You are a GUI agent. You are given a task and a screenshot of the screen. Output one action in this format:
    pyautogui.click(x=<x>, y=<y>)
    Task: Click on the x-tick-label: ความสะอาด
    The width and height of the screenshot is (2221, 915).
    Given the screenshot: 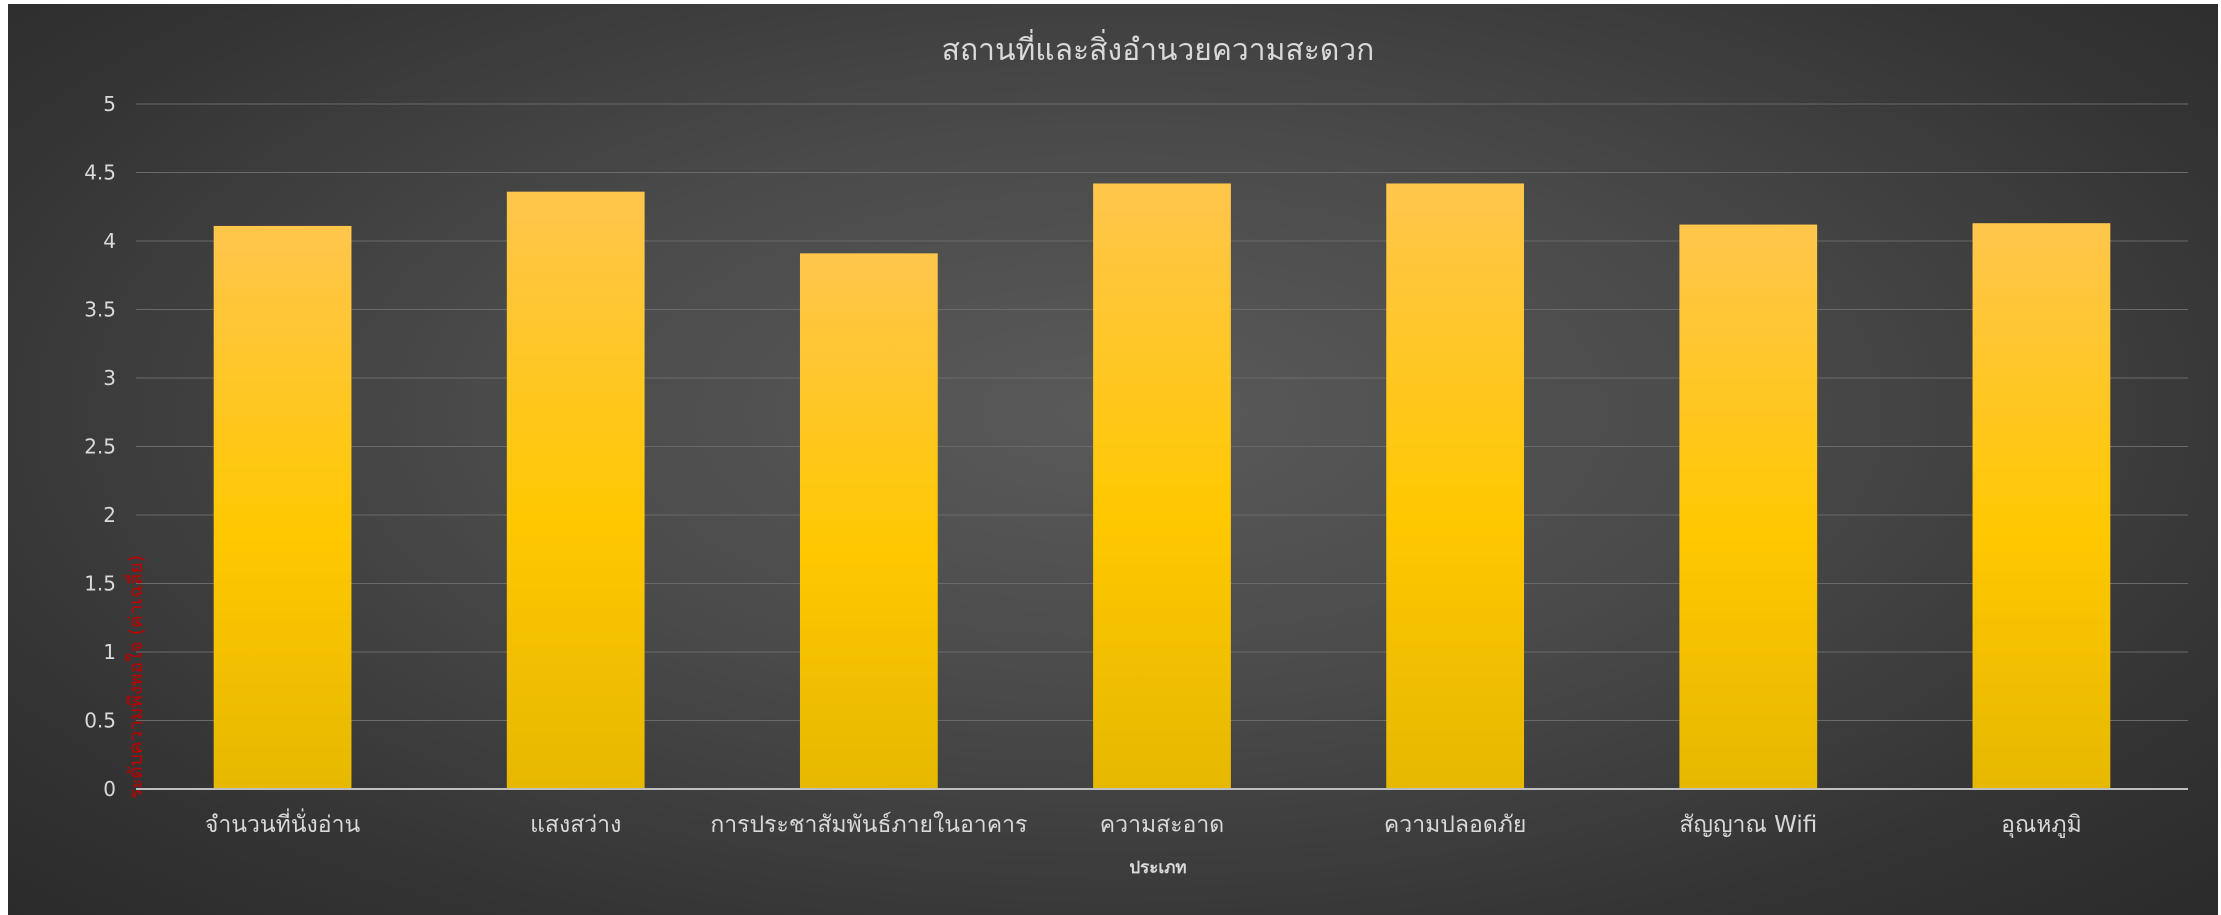 What is the action you would take?
    pyautogui.click(x=1162, y=825)
    